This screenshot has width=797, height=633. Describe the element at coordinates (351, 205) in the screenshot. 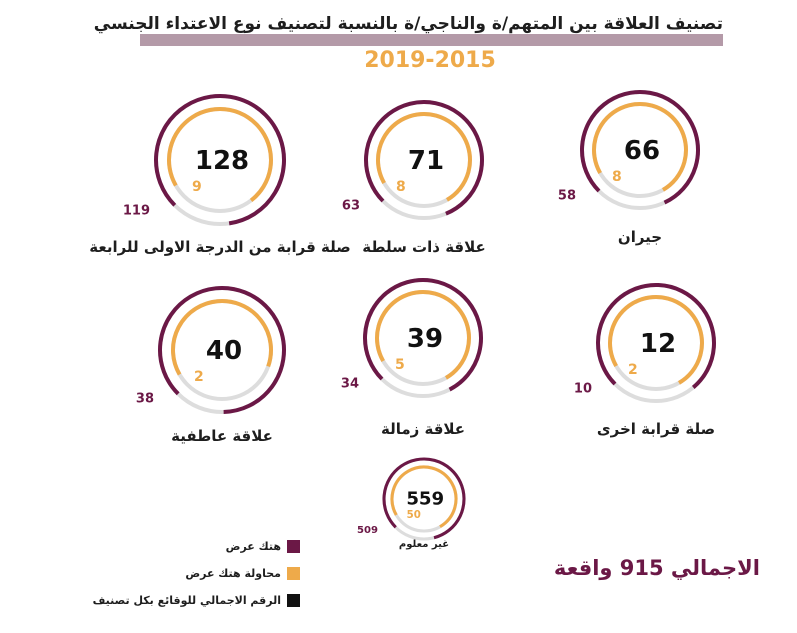

I see `assault-value-label: 63` at that location.